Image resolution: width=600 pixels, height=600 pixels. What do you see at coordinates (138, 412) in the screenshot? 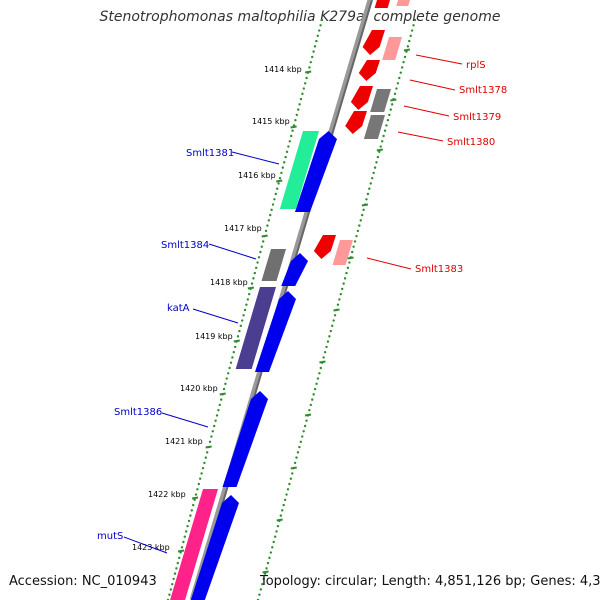
I see `feature-label-Smlt1386: Smlt1386` at bounding box center [138, 412].